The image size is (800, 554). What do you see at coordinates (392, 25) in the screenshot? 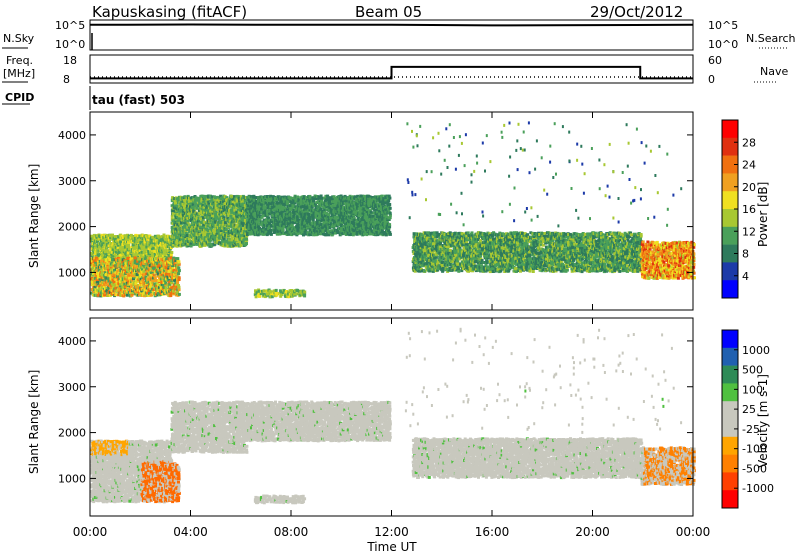
I see `n-sky-series-line` at bounding box center [392, 25].